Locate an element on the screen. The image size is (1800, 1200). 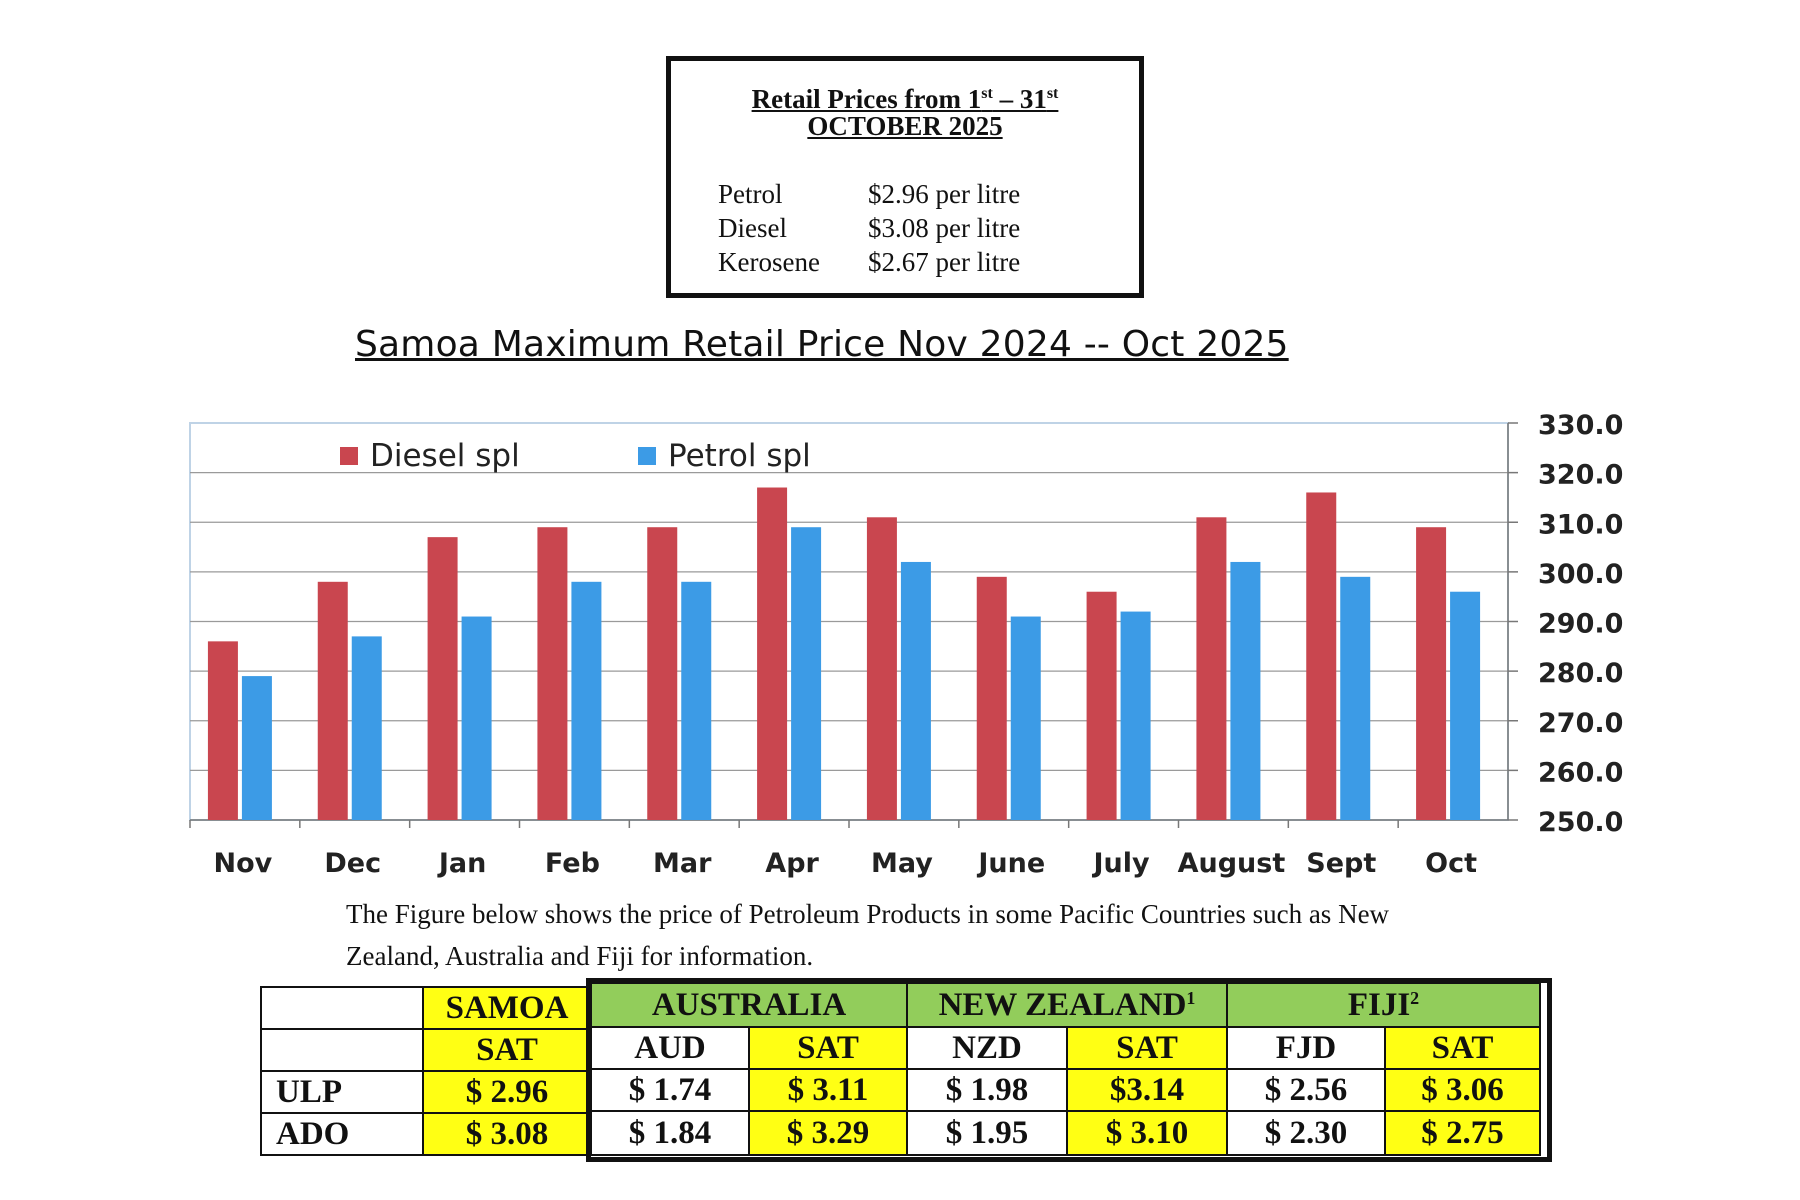
header-new-zealand: NEW ZEALAND 1 is located at coordinates (1067, 1005).